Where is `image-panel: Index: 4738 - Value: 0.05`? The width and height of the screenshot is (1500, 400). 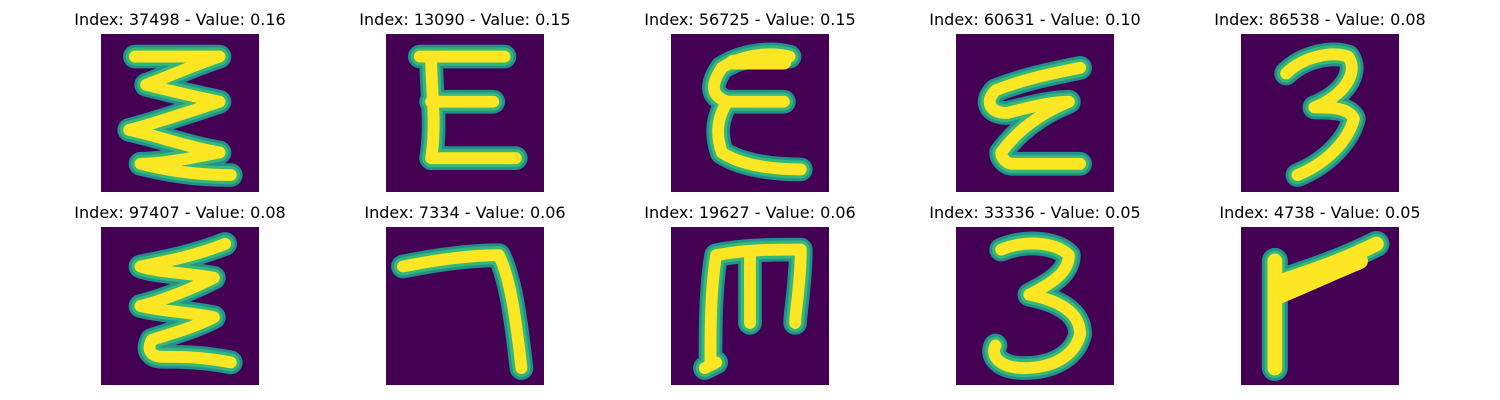 image-panel: Index: 4738 - Value: 0.05 is located at coordinates (1320, 298).